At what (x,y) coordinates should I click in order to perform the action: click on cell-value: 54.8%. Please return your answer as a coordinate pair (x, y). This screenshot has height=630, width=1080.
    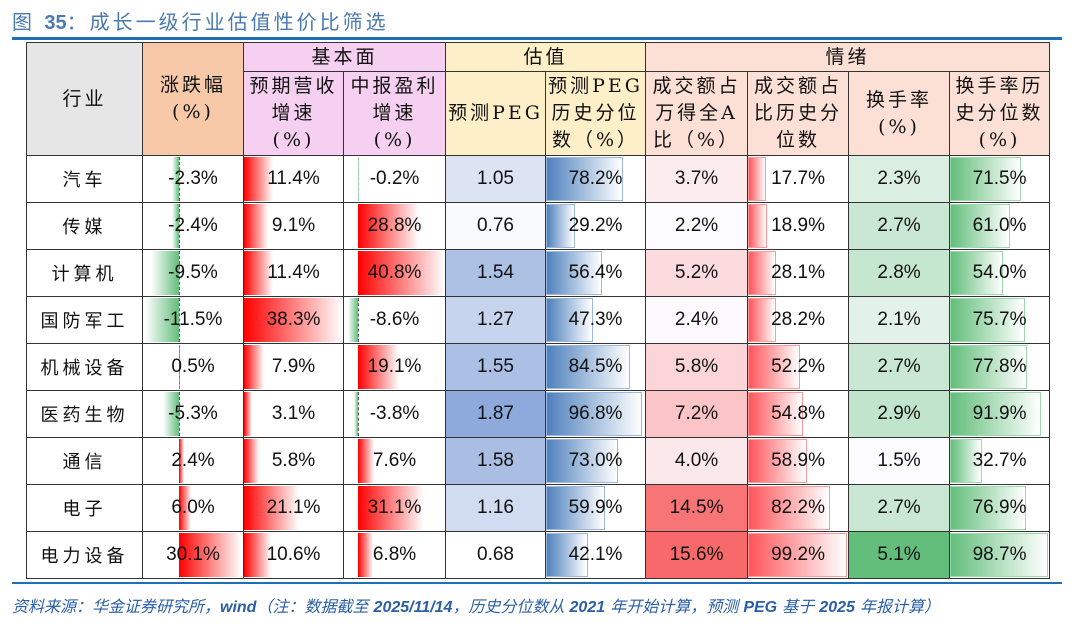
    Looking at the image, I should click on (798, 413).